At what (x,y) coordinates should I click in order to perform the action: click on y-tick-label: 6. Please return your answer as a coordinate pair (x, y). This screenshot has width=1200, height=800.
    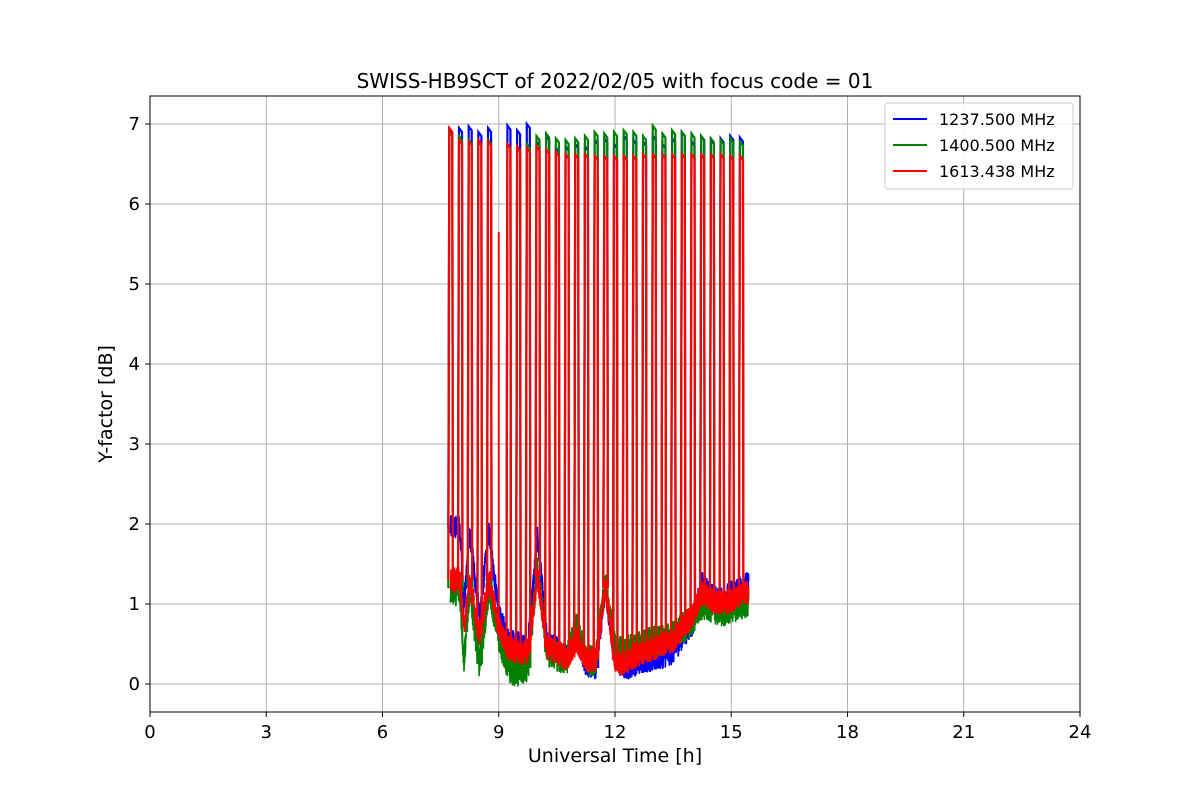
    Looking at the image, I should click on (134, 204).